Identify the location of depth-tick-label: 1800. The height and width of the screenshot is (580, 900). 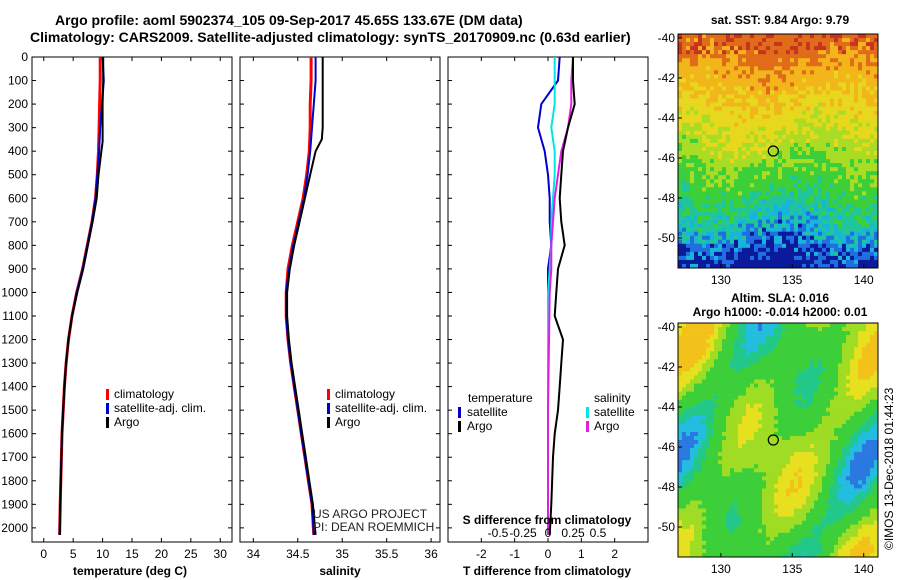
(14, 481).